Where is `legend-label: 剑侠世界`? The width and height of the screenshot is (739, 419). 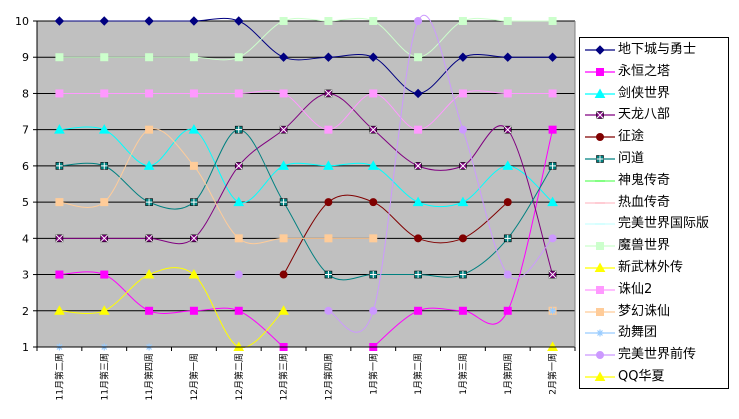
legend-label: 剑侠世界 is located at coordinates (644, 93).